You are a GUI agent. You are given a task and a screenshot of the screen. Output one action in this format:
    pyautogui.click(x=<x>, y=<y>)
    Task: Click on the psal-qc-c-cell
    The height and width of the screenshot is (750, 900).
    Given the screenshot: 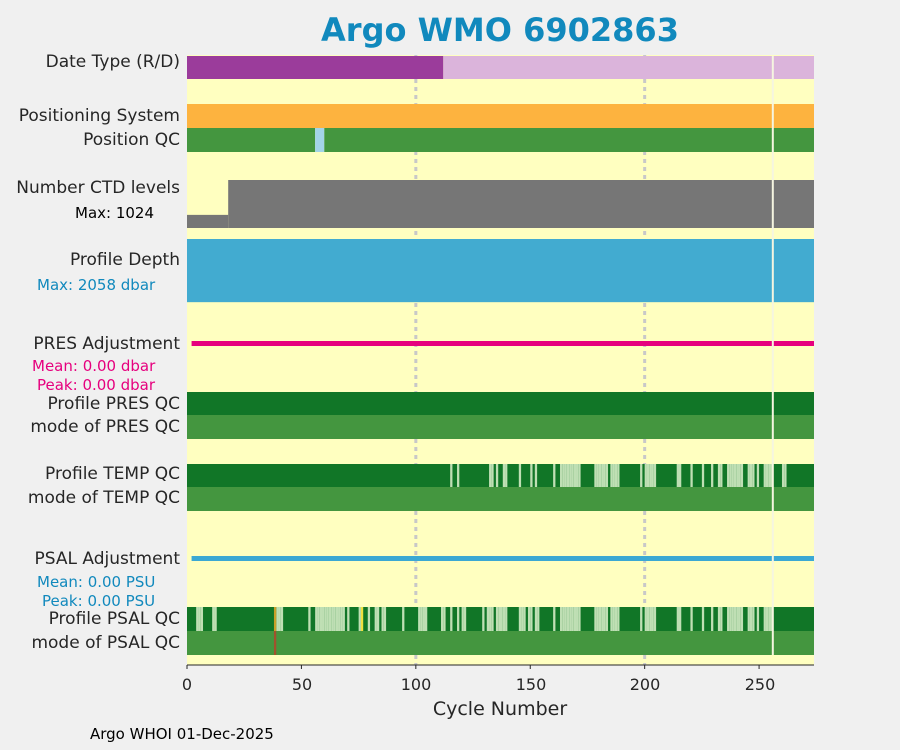 What is the action you would take?
    pyautogui.click(x=275, y=619)
    